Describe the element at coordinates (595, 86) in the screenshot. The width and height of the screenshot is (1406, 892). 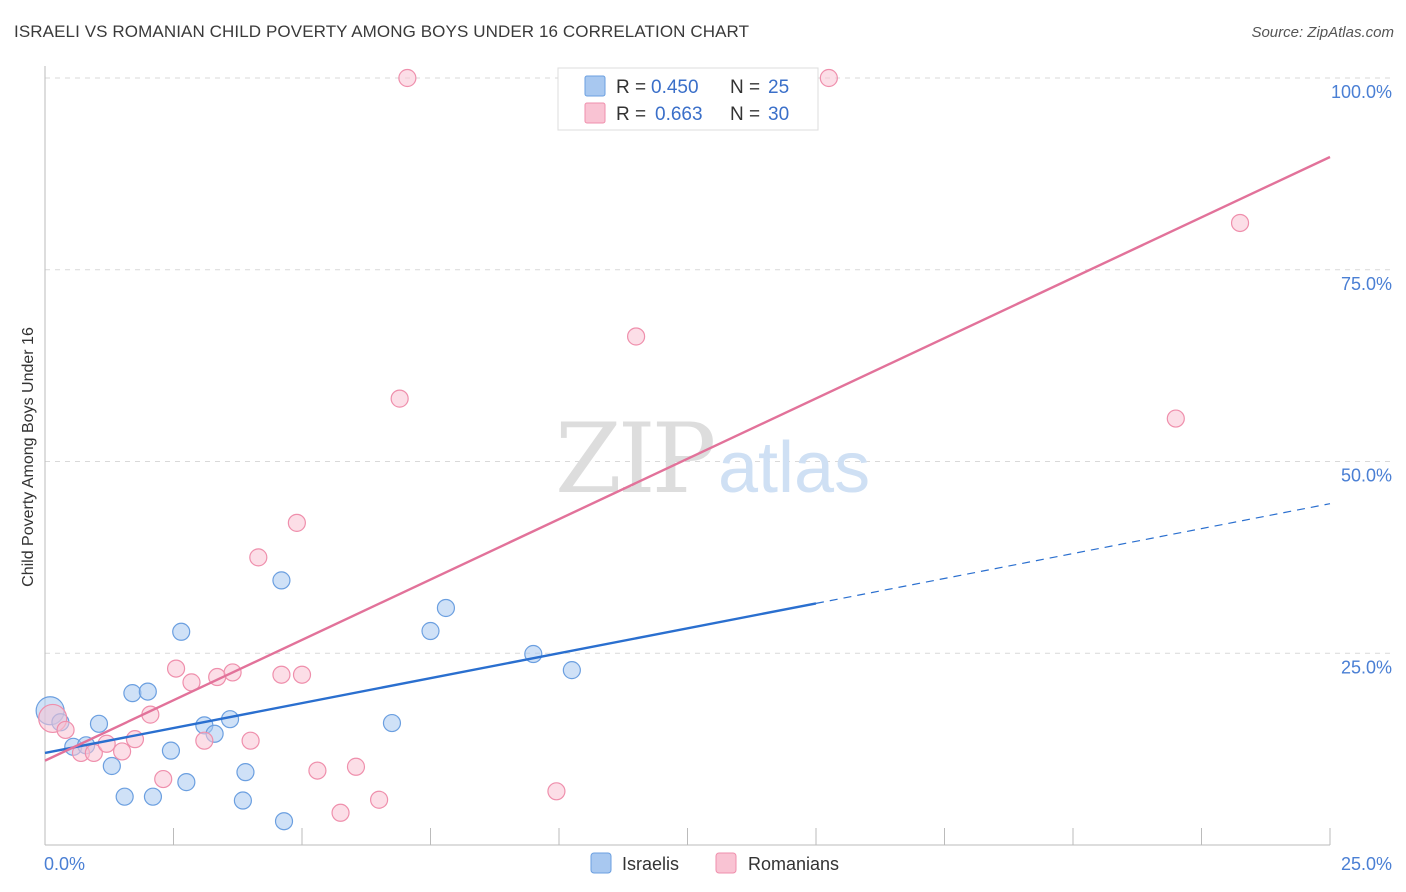
I see `israelis-swatch` at that location.